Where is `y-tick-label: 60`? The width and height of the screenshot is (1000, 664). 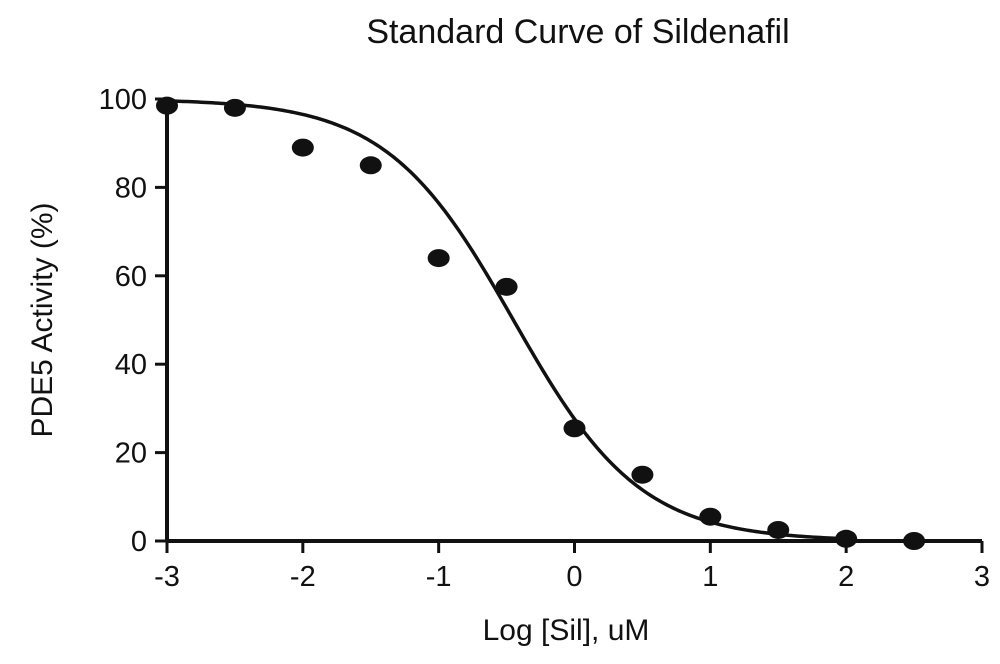 y-tick-label: 60 is located at coordinates (131, 277).